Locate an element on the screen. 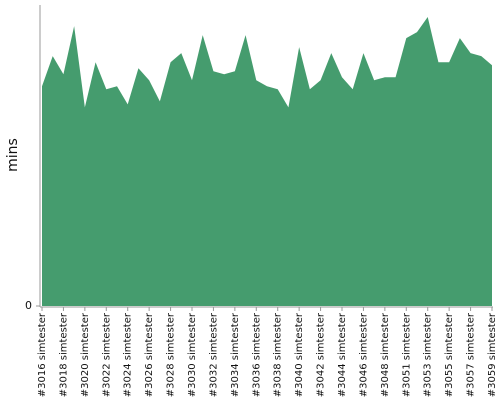 This screenshot has height=404, width=500. x-tick-label: #3020 simtester is located at coordinates (85, 354).